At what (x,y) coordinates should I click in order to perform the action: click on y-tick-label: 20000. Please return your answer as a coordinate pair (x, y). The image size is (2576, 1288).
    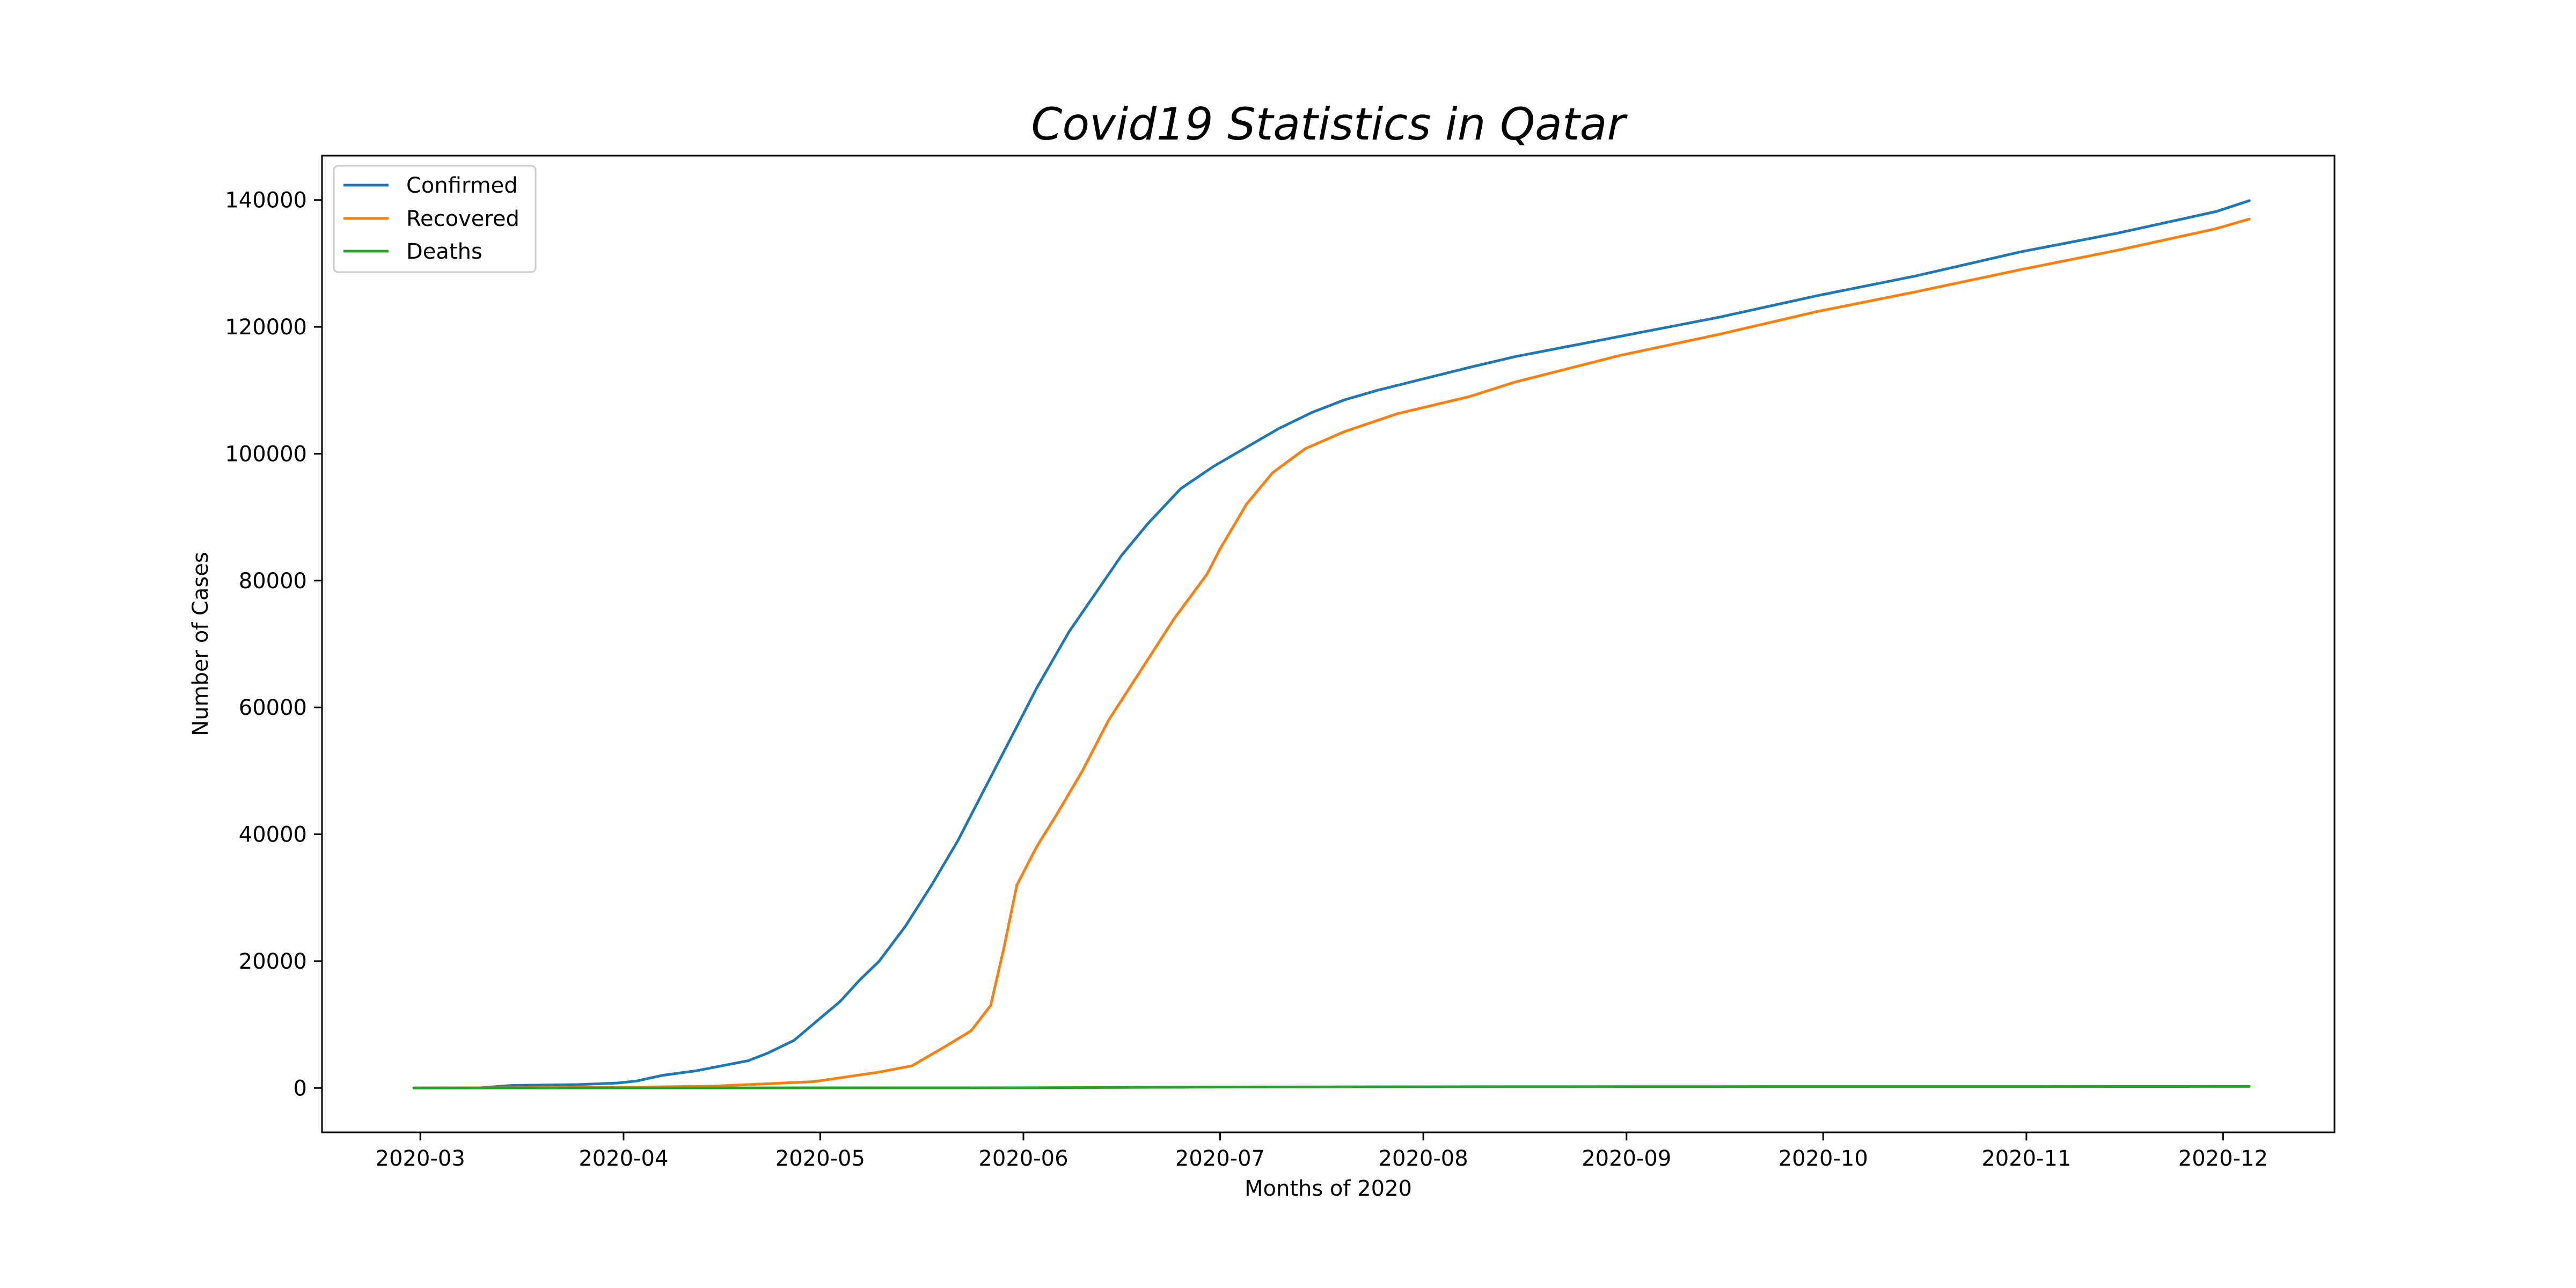
    Looking at the image, I should click on (273, 961).